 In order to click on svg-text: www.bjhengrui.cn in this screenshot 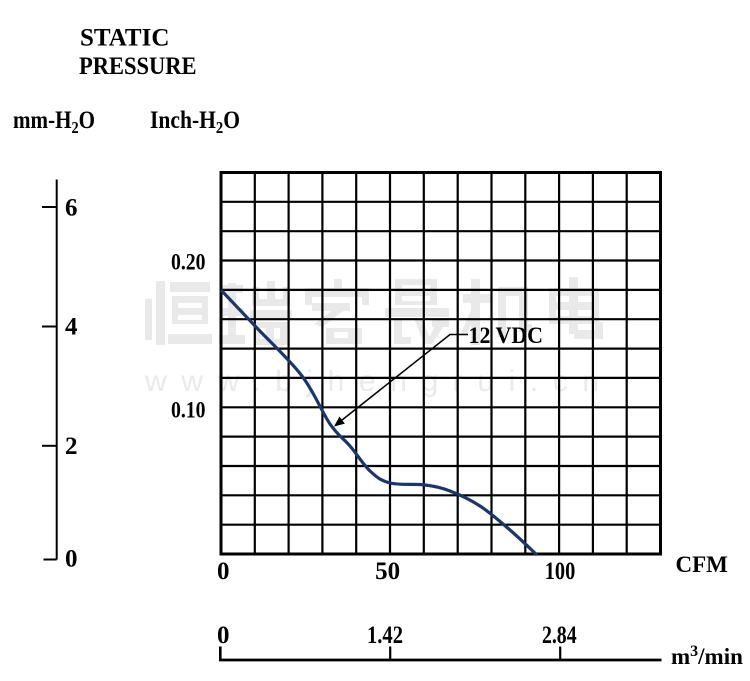, I will do `click(379, 381)`.